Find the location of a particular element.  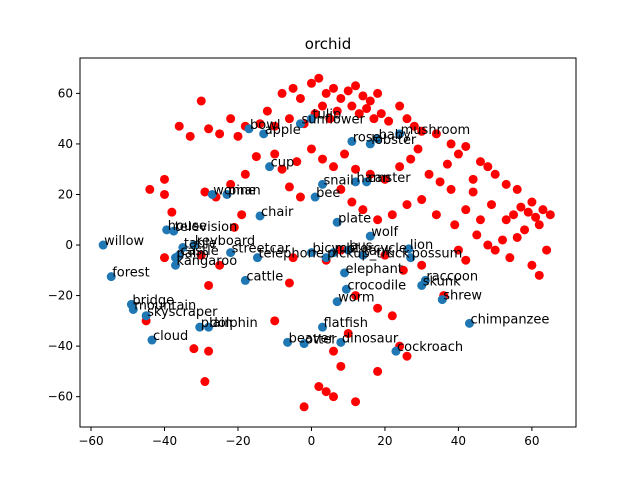

point-label: willow is located at coordinates (124, 241).